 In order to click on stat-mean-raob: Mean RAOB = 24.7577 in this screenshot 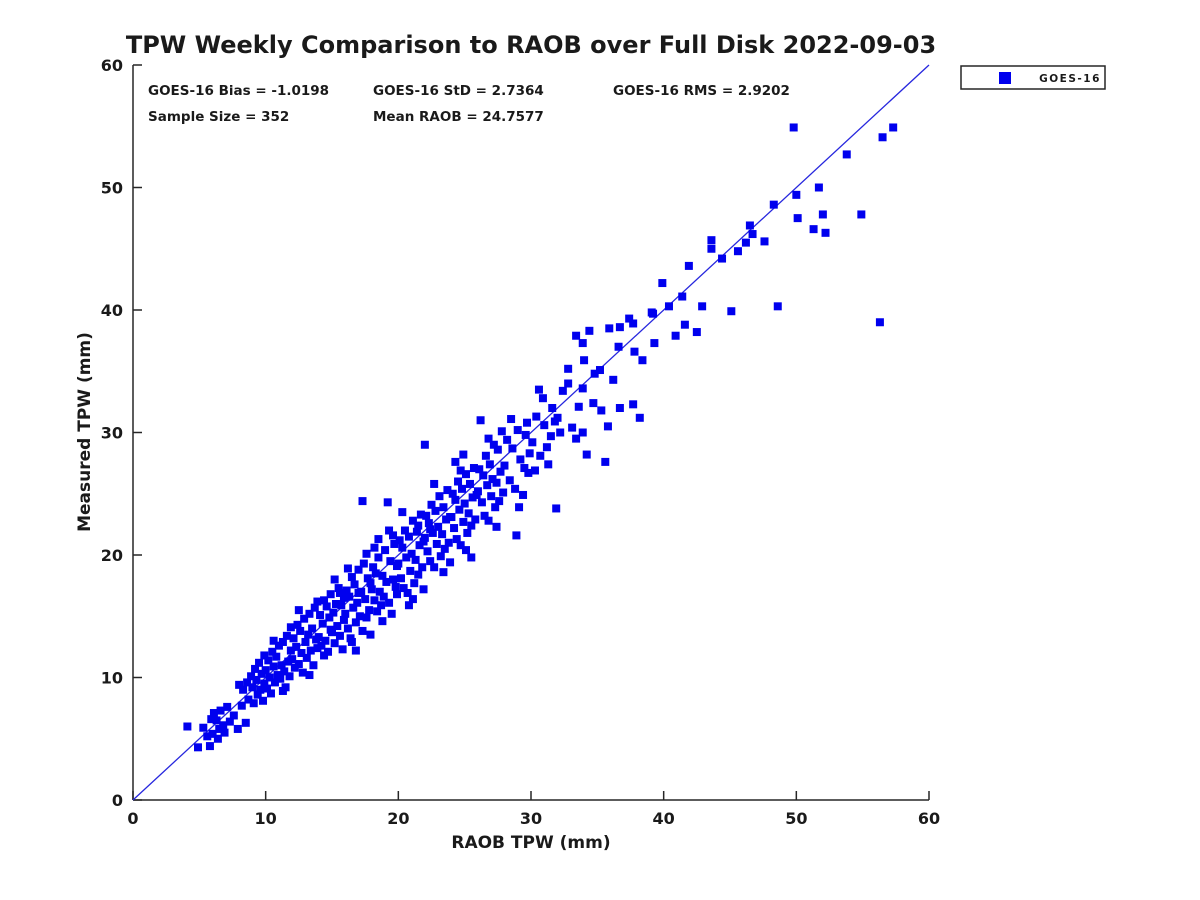, I will do `click(458, 117)`.